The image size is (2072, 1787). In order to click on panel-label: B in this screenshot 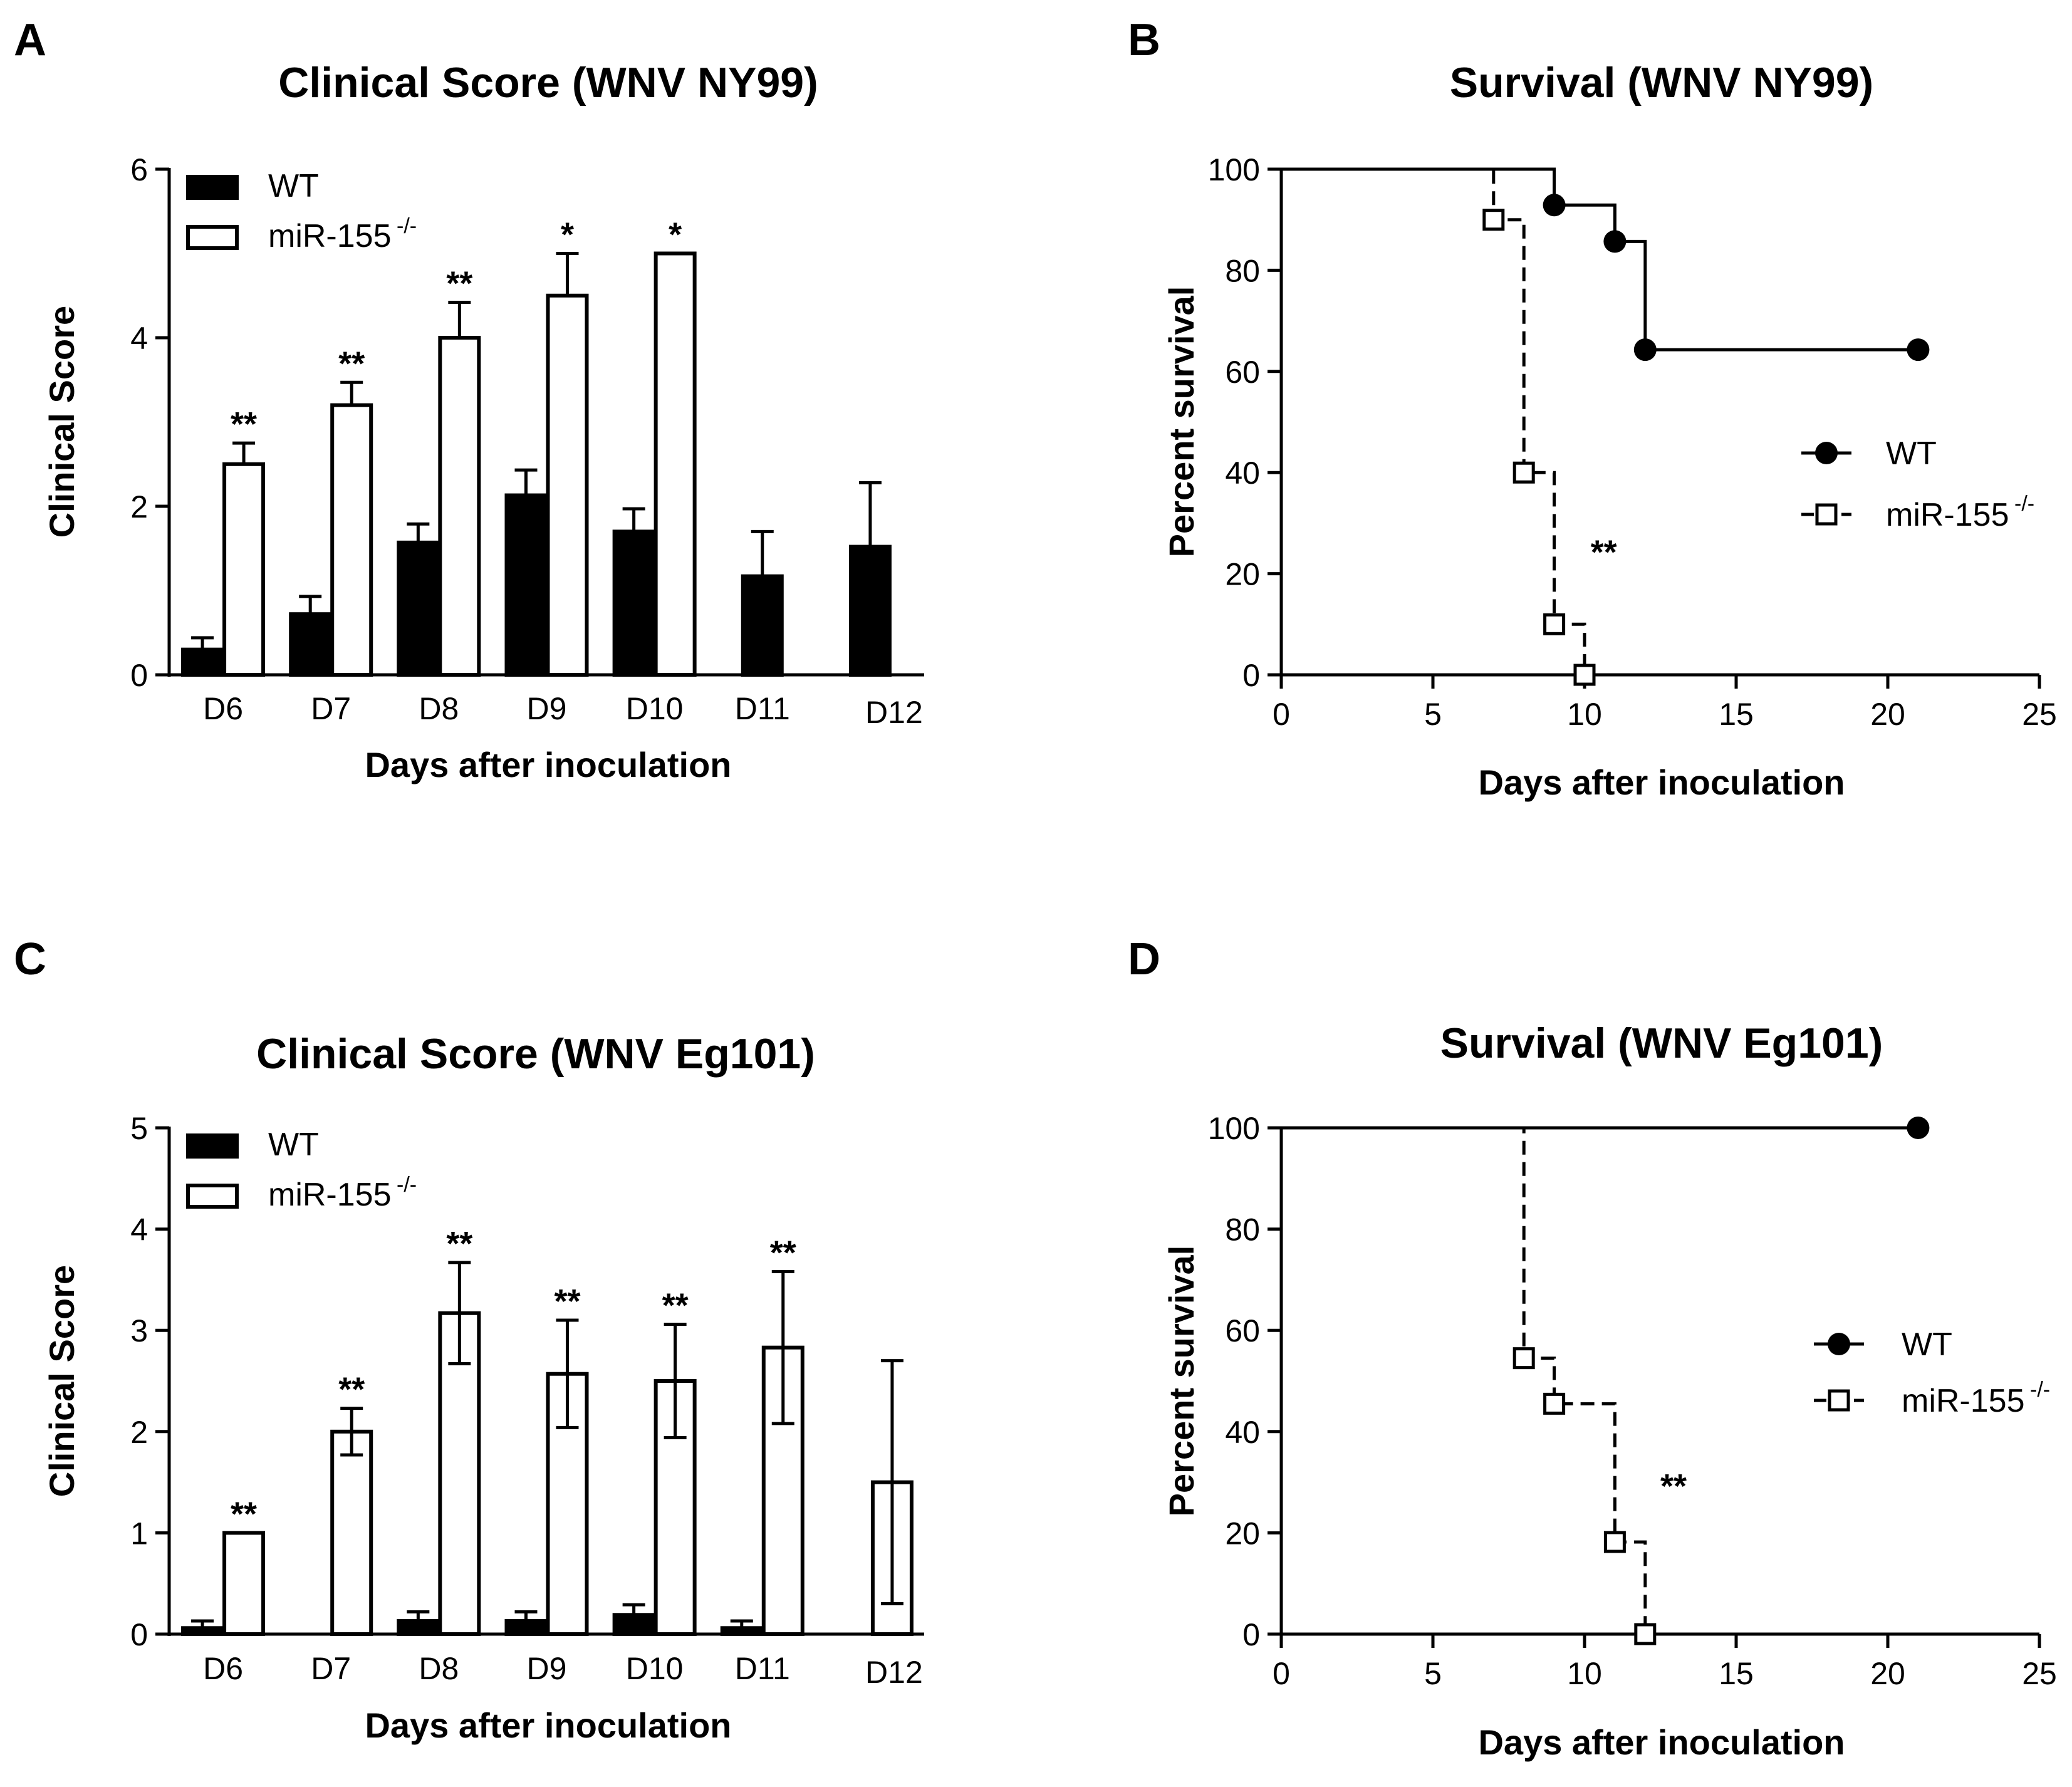, I will do `click(1144, 40)`.